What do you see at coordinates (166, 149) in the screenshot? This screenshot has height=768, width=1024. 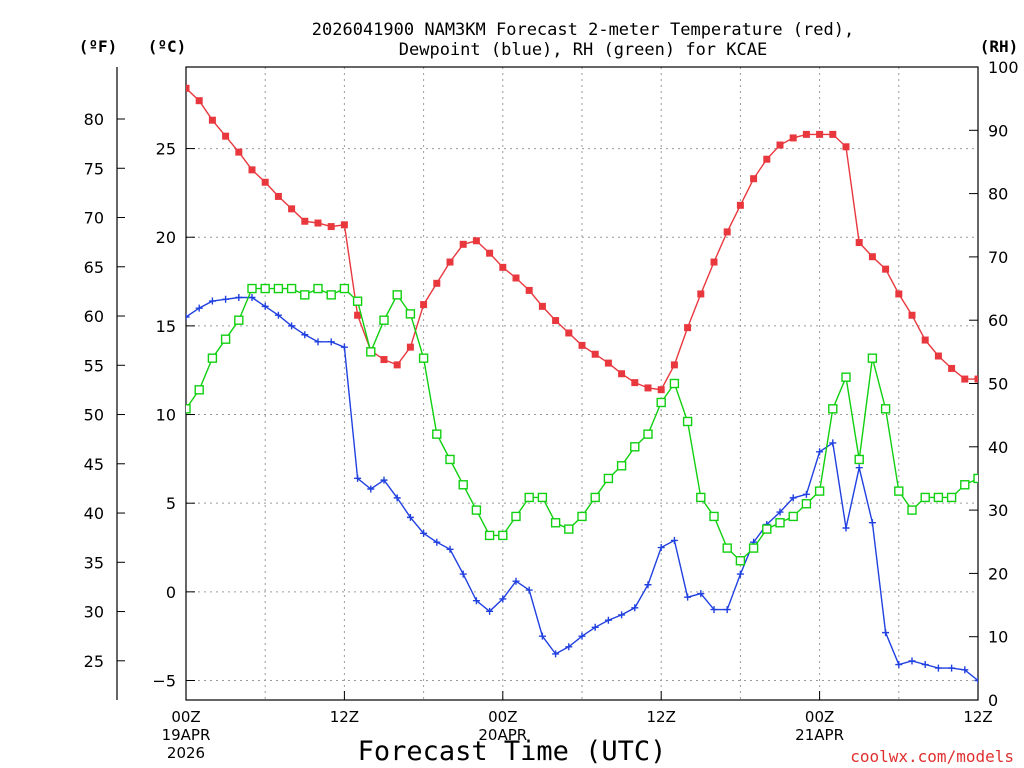 I see `celsius-tick-label: 25` at bounding box center [166, 149].